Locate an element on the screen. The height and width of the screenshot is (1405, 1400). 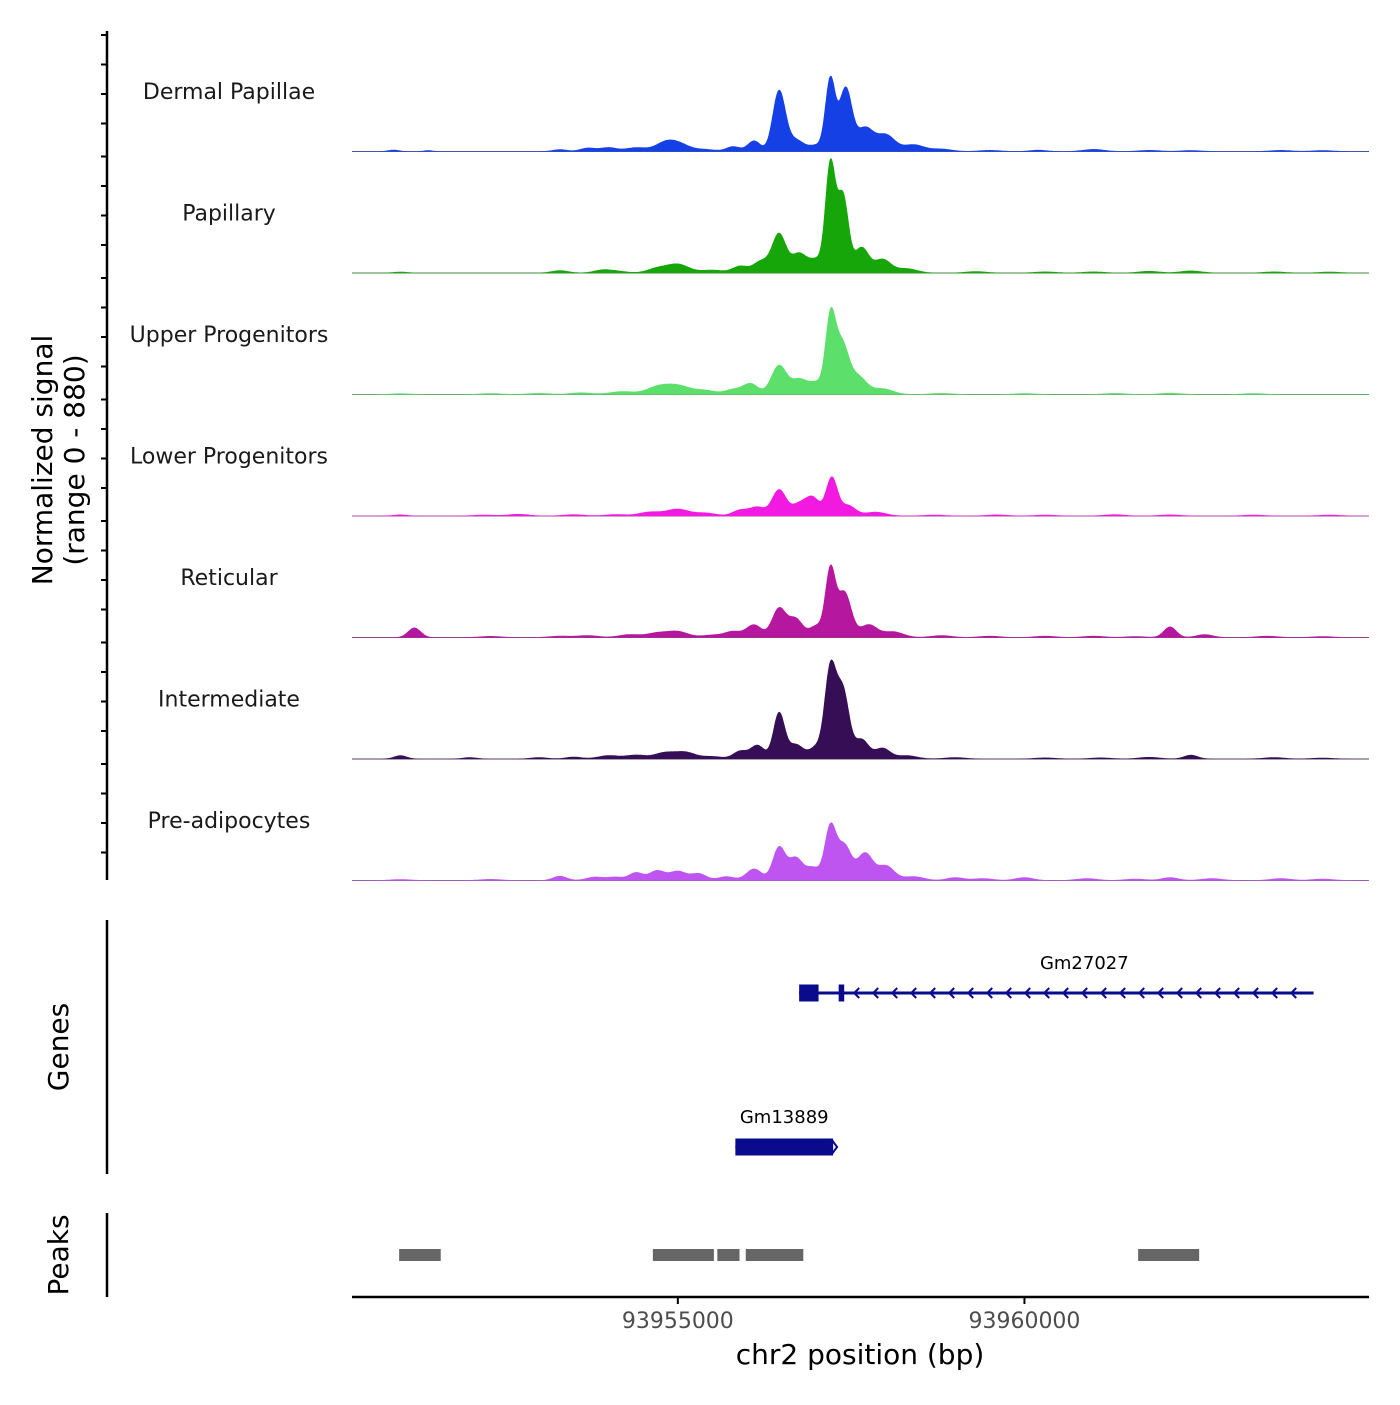
track-label: Papillary is located at coordinates (229, 214).